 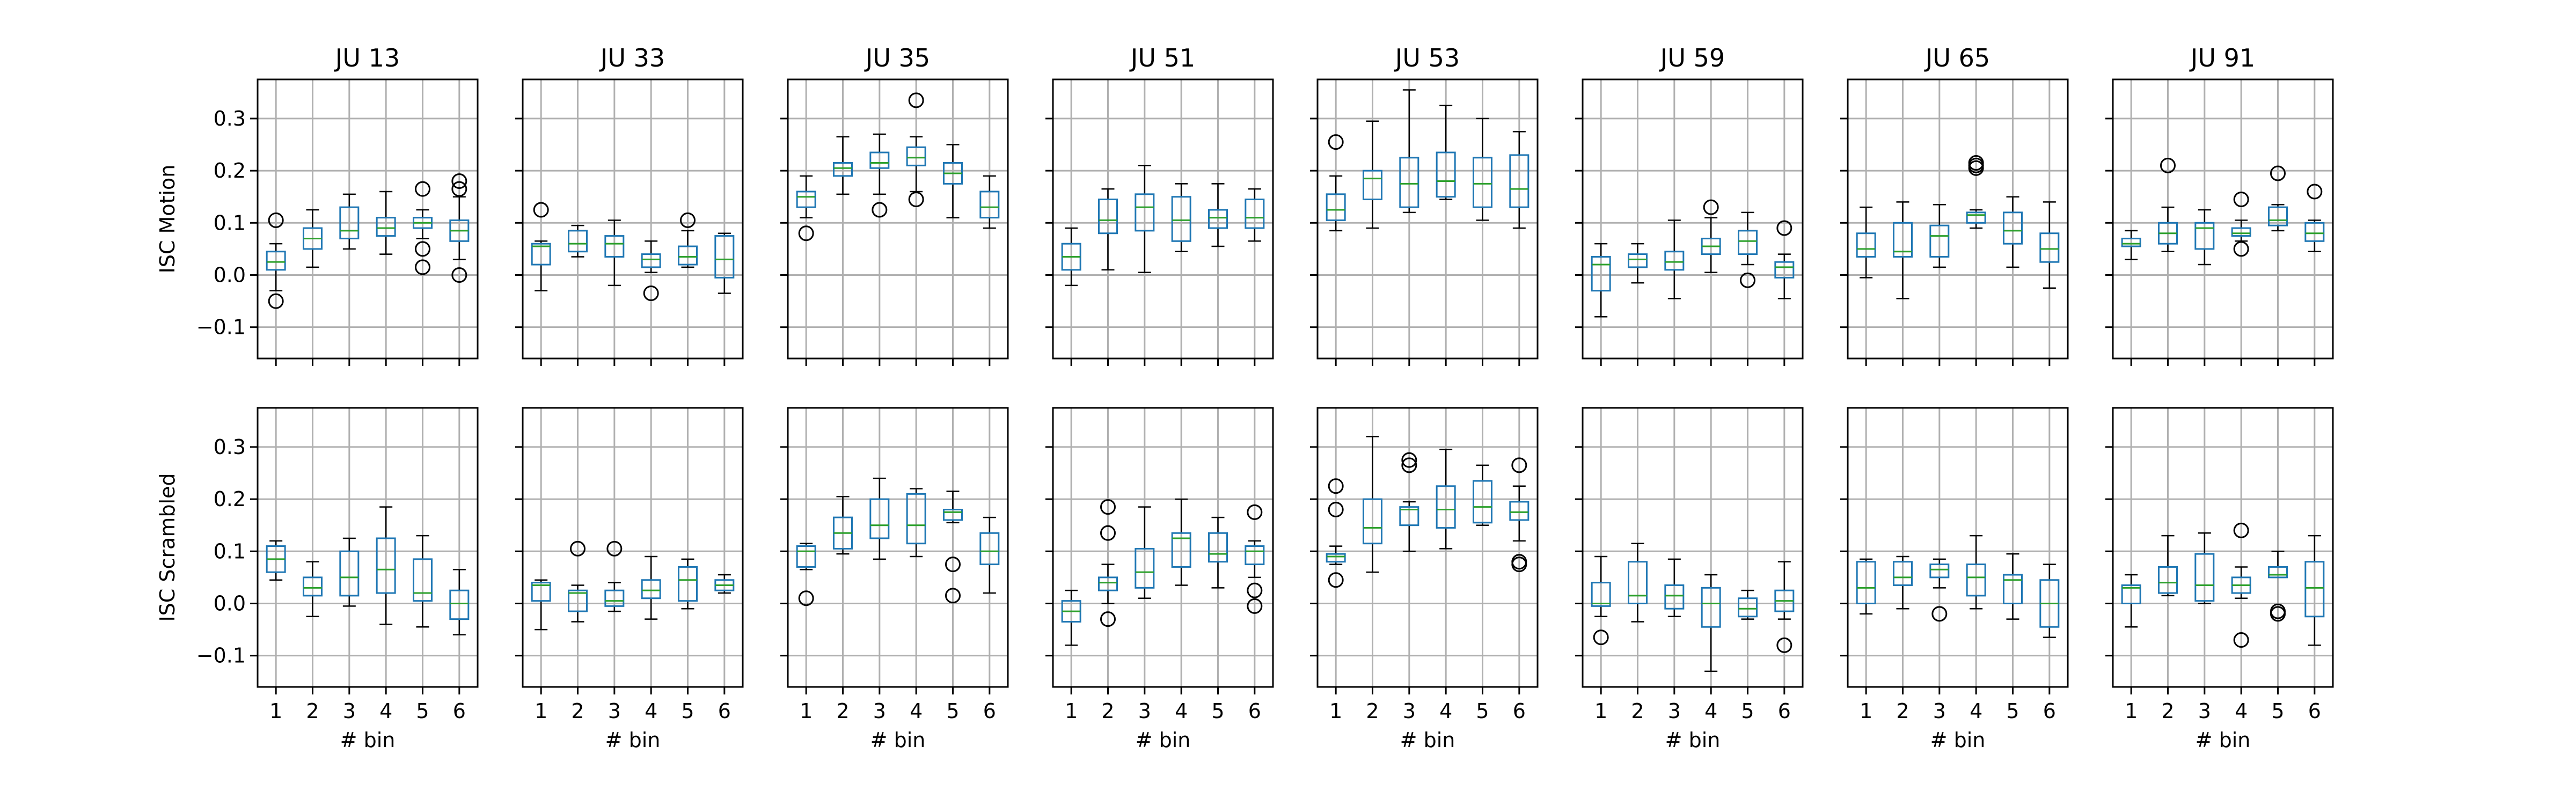 What do you see at coordinates (230, 275) in the screenshot?
I see `y-tick-label: 0.0` at bounding box center [230, 275].